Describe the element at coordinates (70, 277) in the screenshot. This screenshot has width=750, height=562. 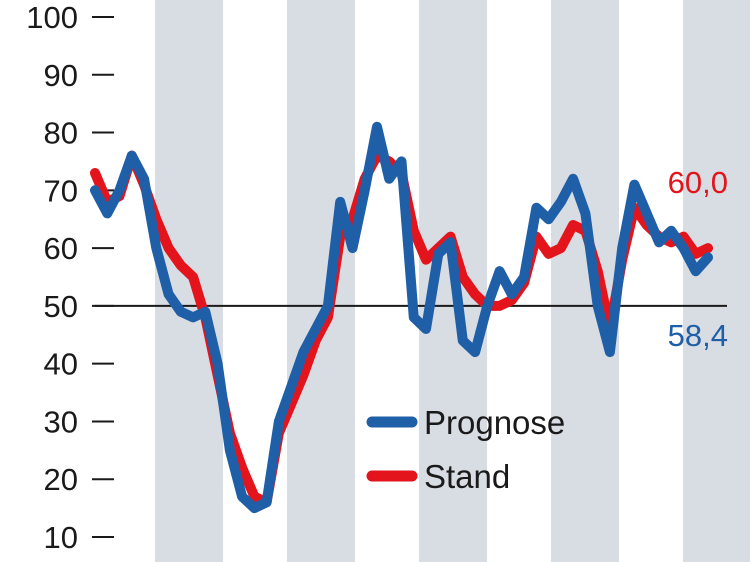
I see `y-axis: 10 20 30 40 50 60 70 80 90 100` at that location.